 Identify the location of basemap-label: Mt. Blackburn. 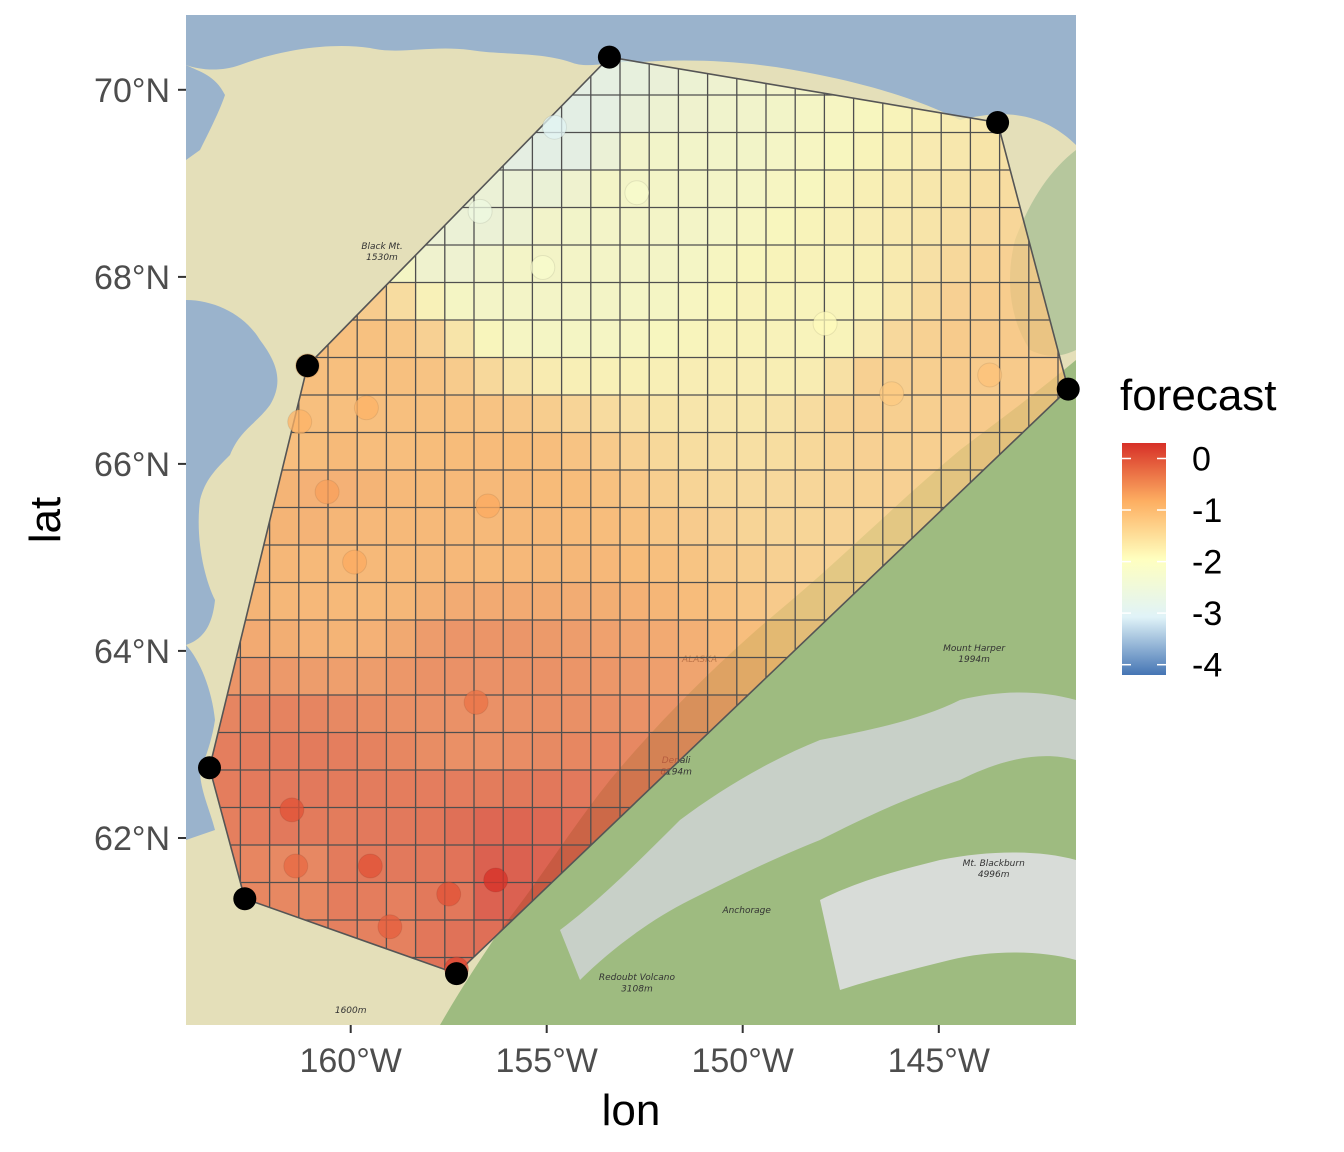
(994, 864).